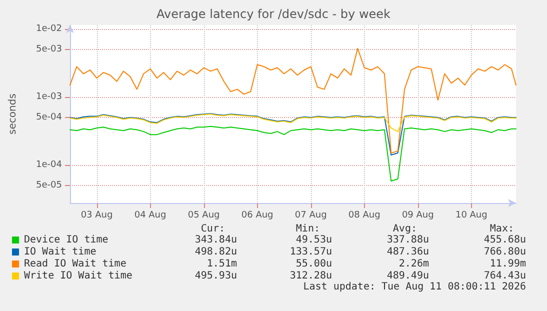 This screenshot has width=547, height=311. What do you see at coordinates (215, 276) in the screenshot?
I see `text: 495.93u` at bounding box center [215, 276].